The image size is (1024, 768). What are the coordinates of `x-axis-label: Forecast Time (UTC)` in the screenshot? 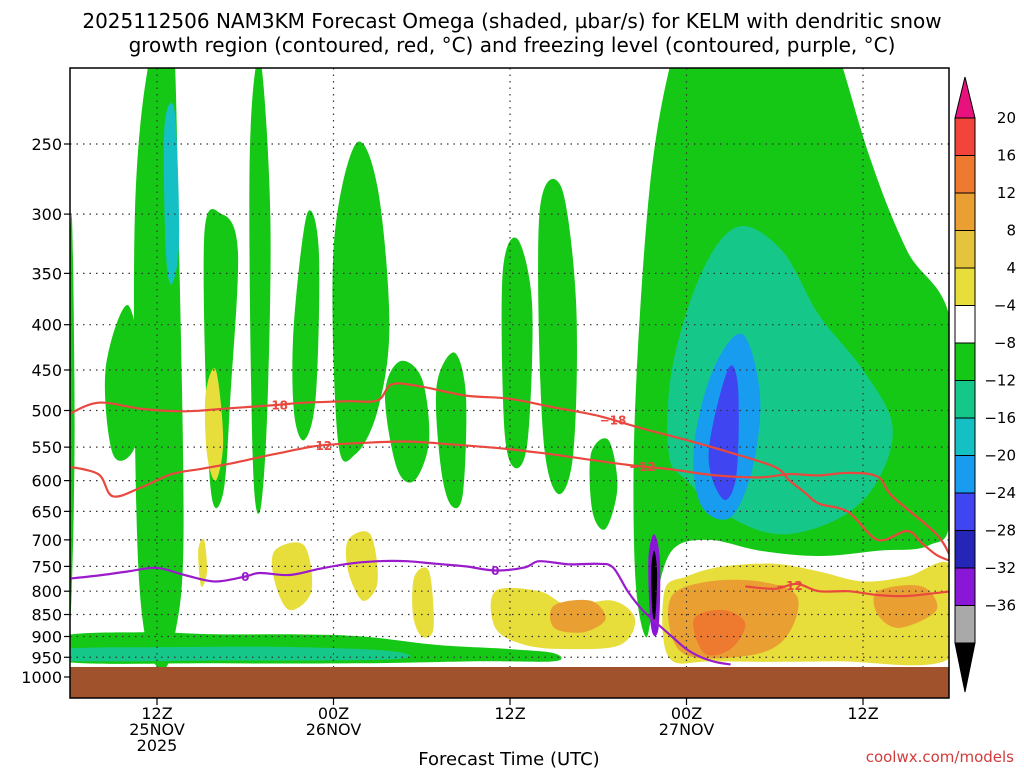 It's located at (508, 758).